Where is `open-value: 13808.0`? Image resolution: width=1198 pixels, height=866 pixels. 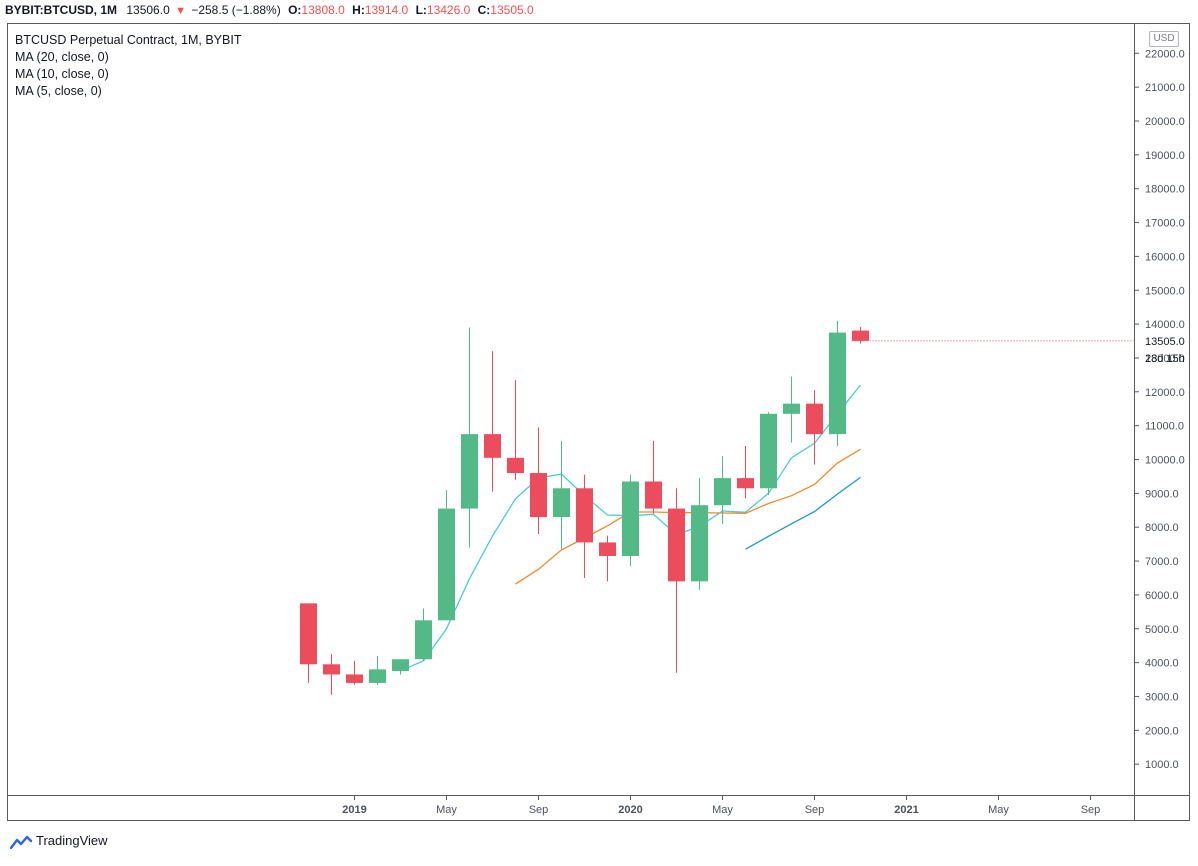 open-value: 13808.0 is located at coordinates (323, 10).